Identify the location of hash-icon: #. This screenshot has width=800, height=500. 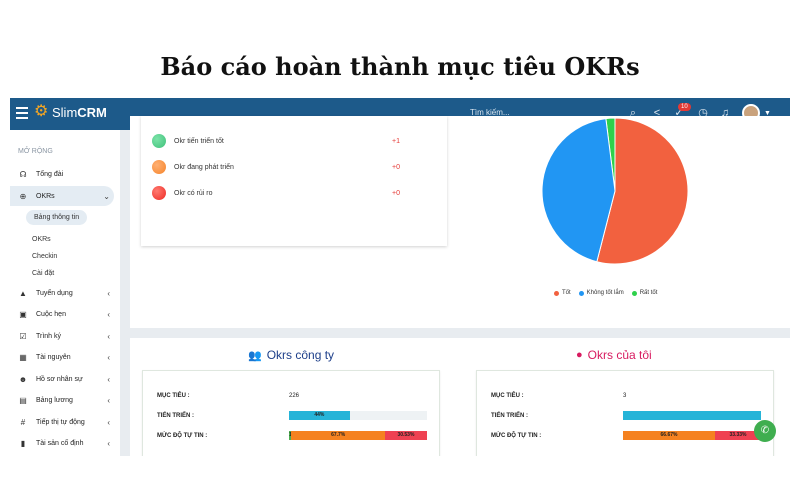
(23, 422).